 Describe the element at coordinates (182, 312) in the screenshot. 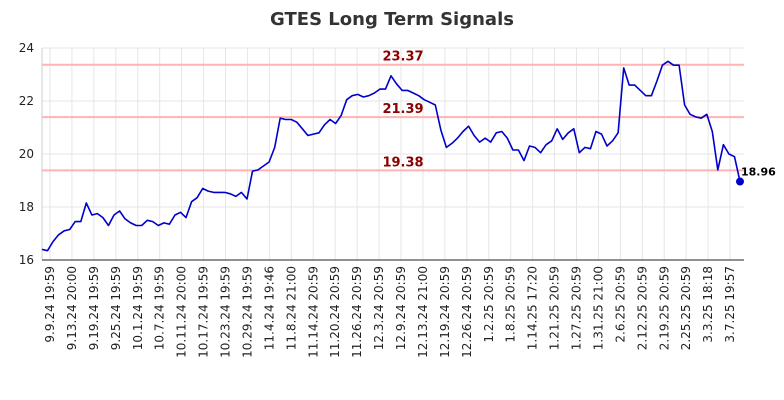

I see `x-tick-label: 10.11.24 20:00` at that location.